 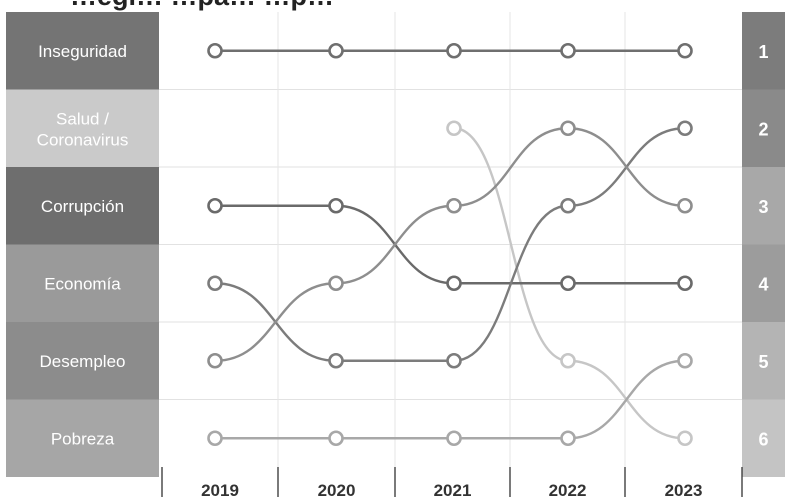 What do you see at coordinates (215, 283) in the screenshot?
I see `point-economia-2019` at bounding box center [215, 283].